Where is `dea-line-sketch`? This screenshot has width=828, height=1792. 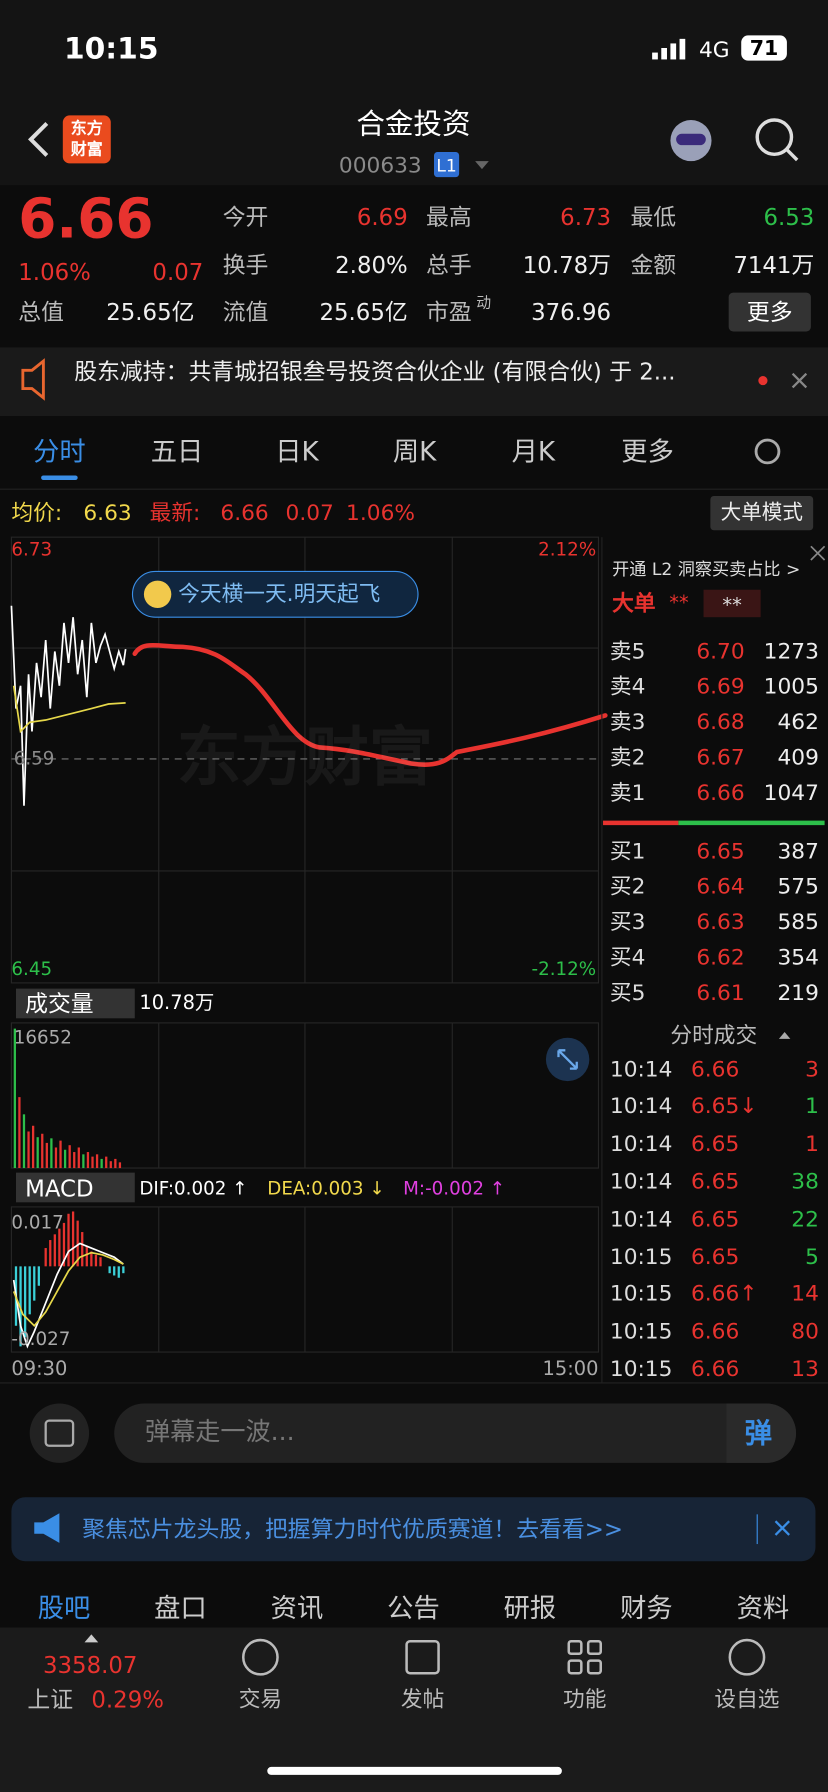
dea-line-sketch is located at coordinates (68, 1289).